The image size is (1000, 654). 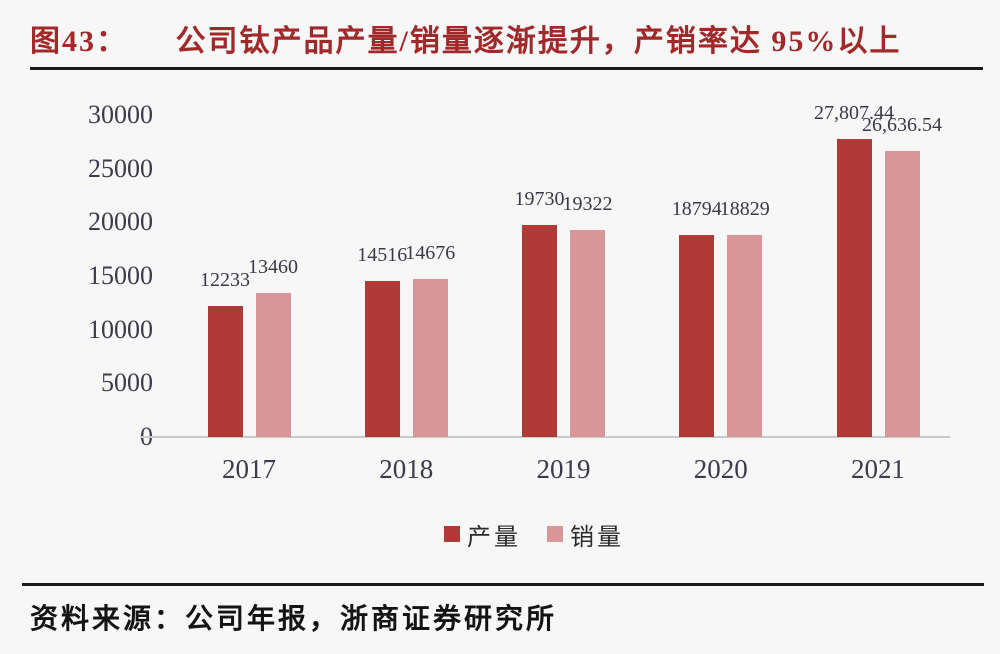 What do you see at coordinates (878, 469) in the screenshot?
I see `x-tick-label-2021: 2021` at bounding box center [878, 469].